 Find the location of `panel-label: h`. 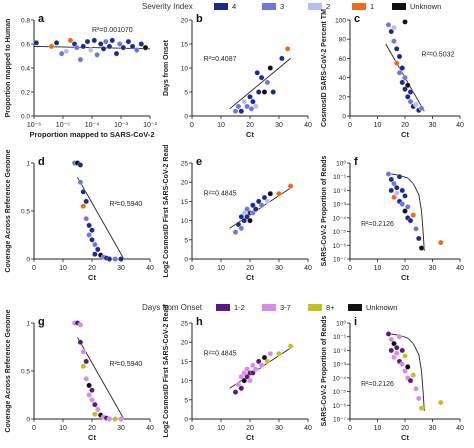

panel-label: h is located at coordinates (199, 322).